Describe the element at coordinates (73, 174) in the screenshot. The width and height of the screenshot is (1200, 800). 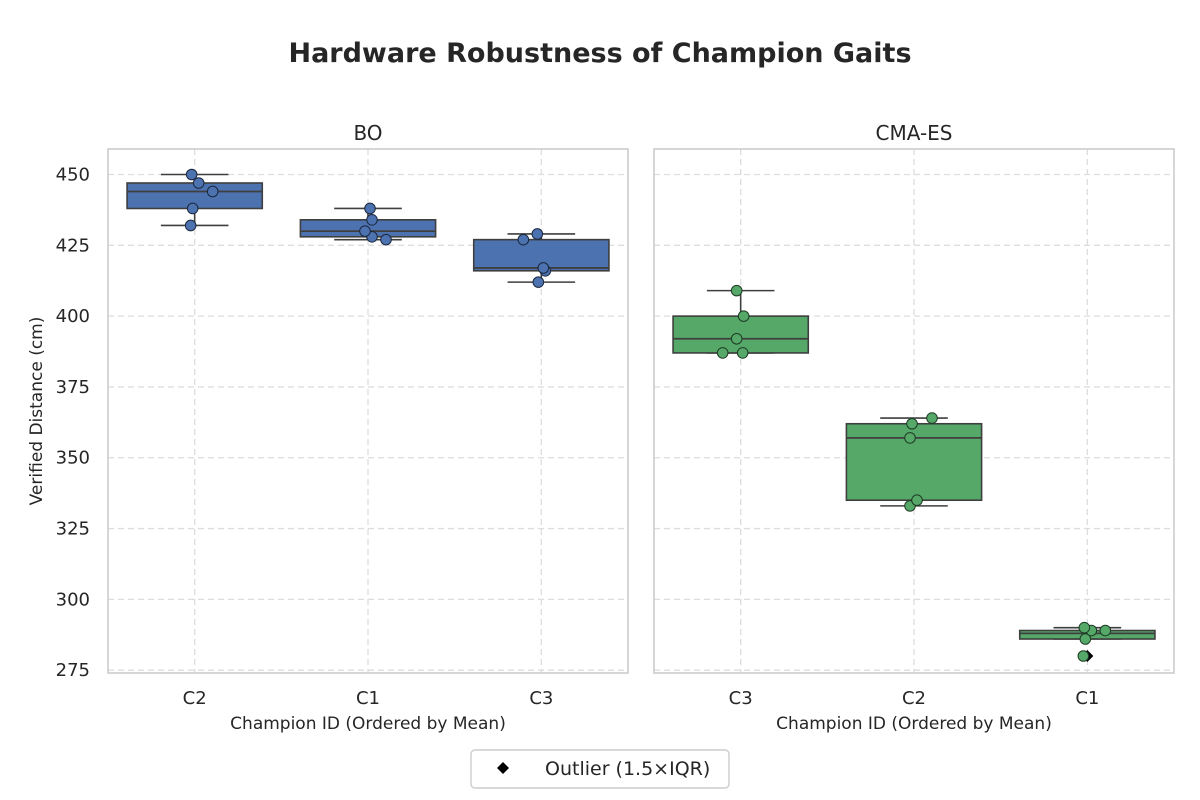
I see `y-tick-label: 450` at that location.